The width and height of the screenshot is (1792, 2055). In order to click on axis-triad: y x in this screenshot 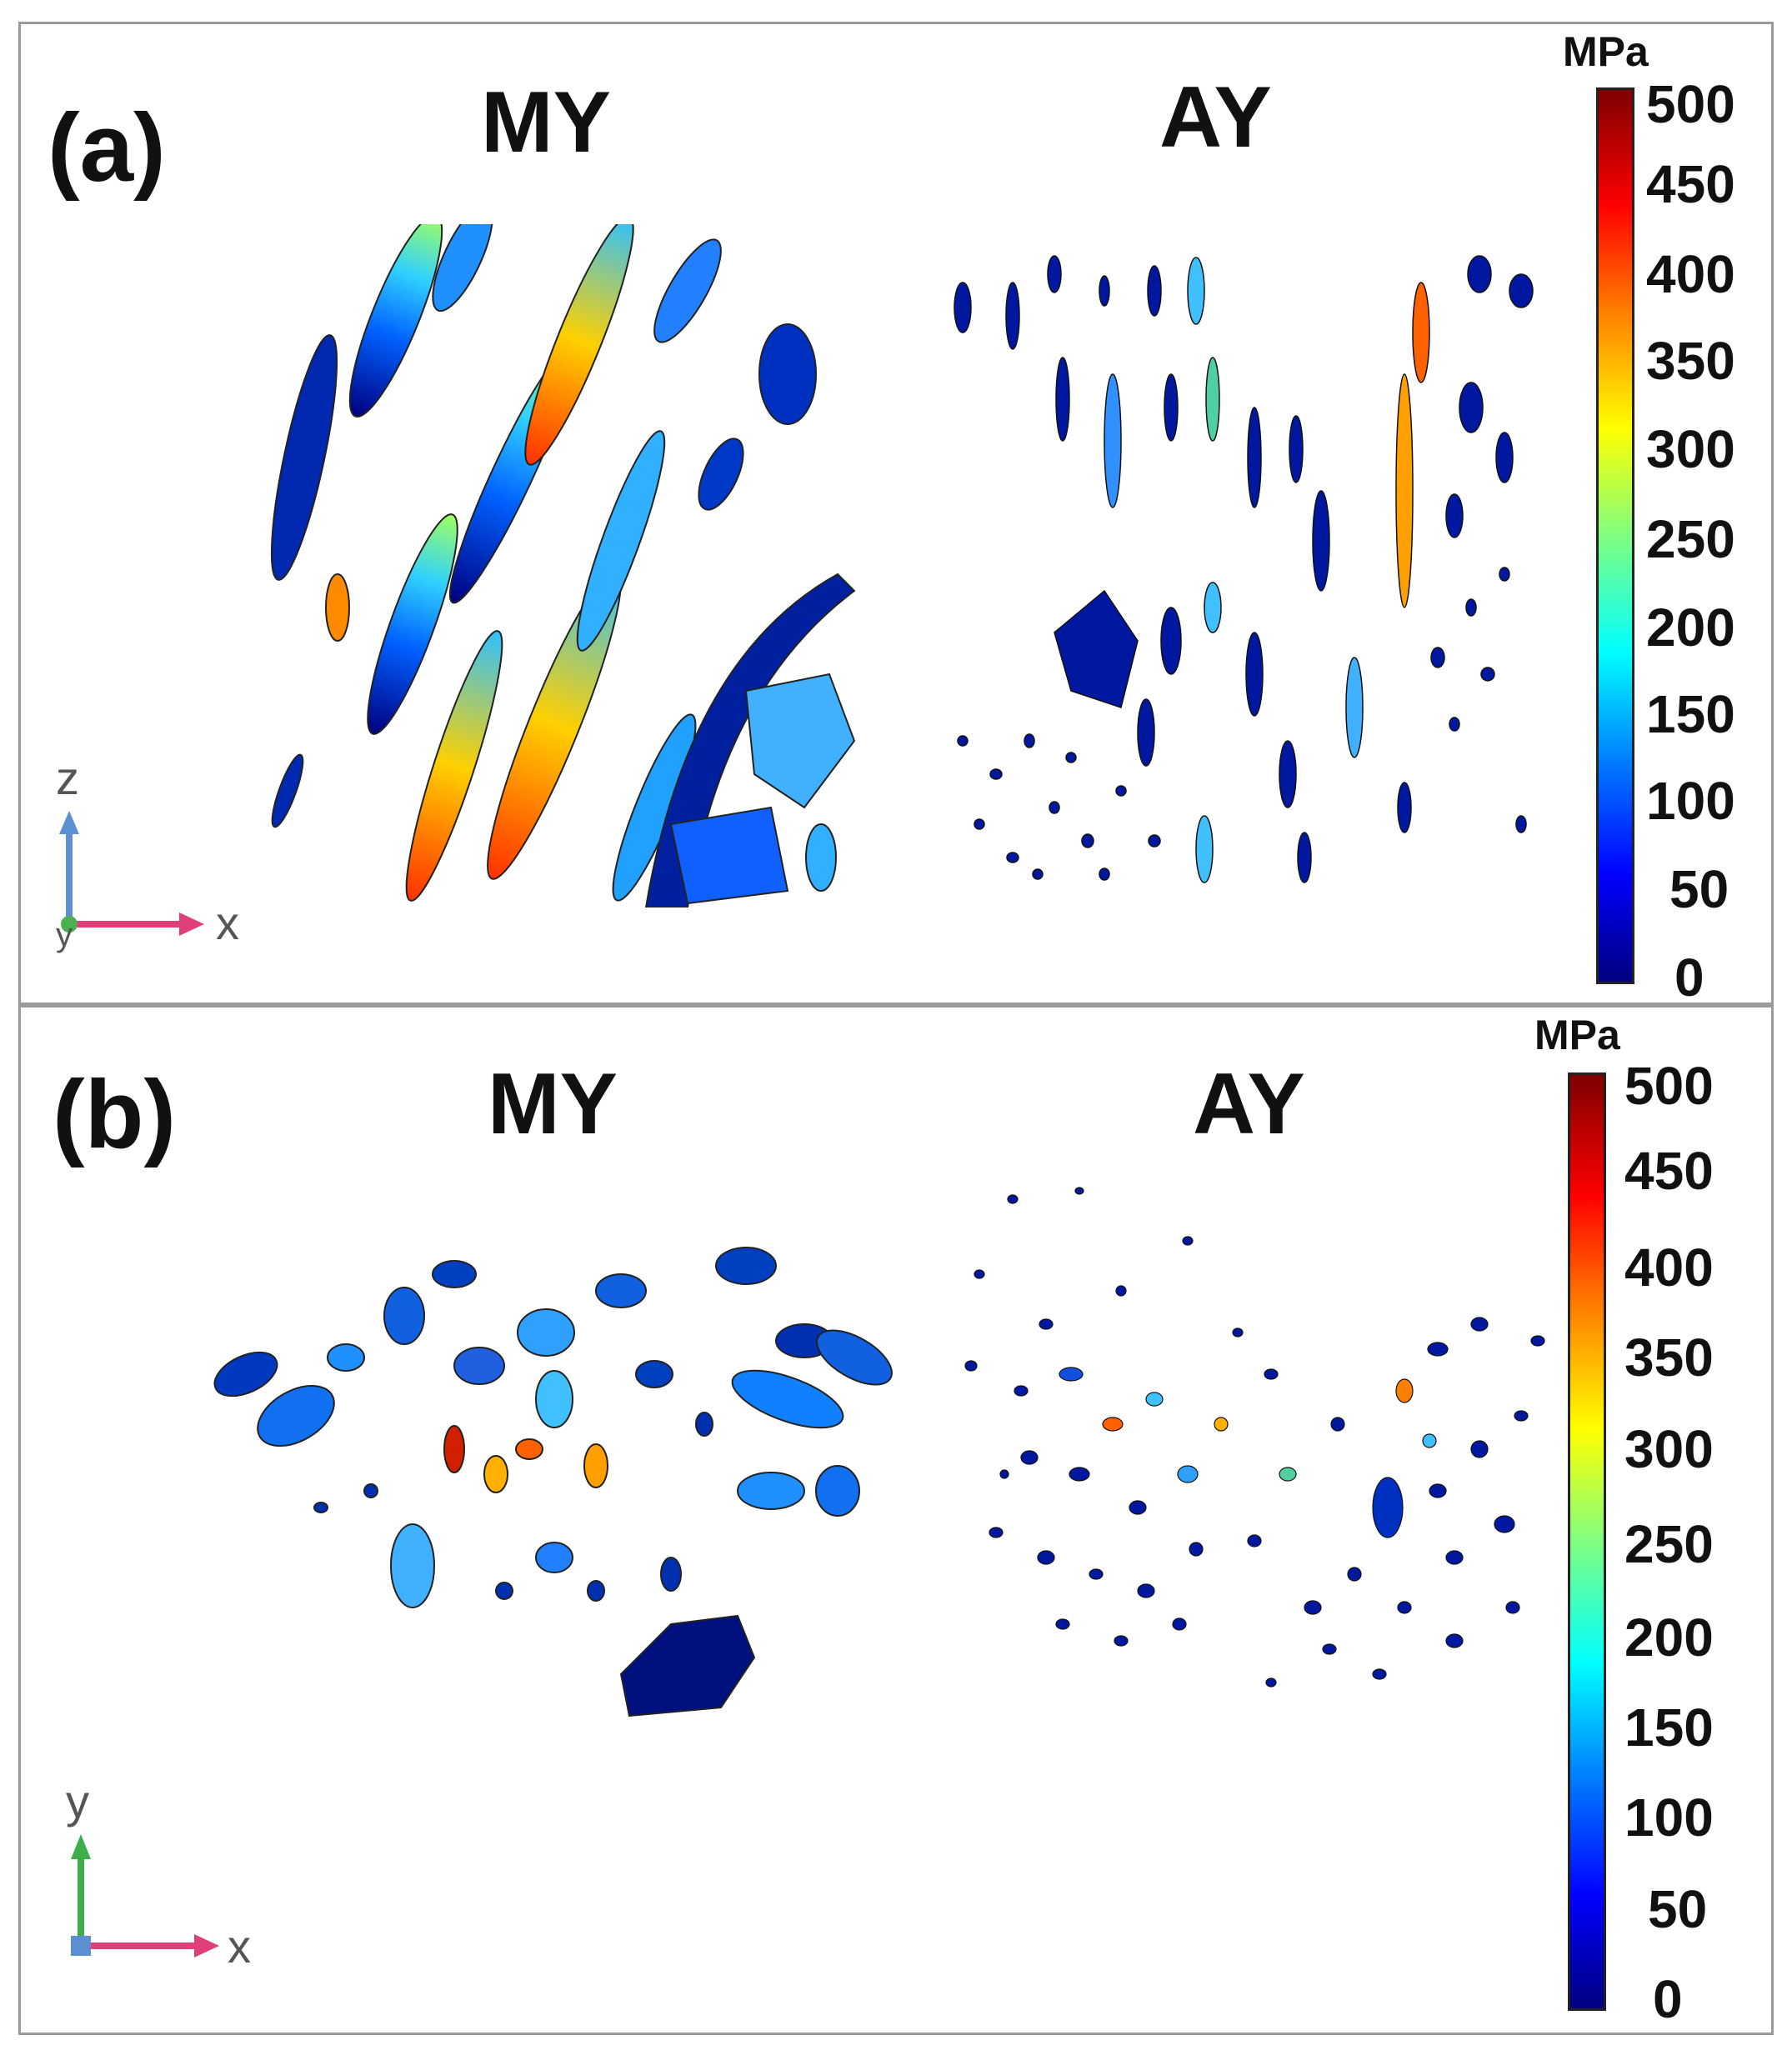, I will do `click(159, 1873)`.